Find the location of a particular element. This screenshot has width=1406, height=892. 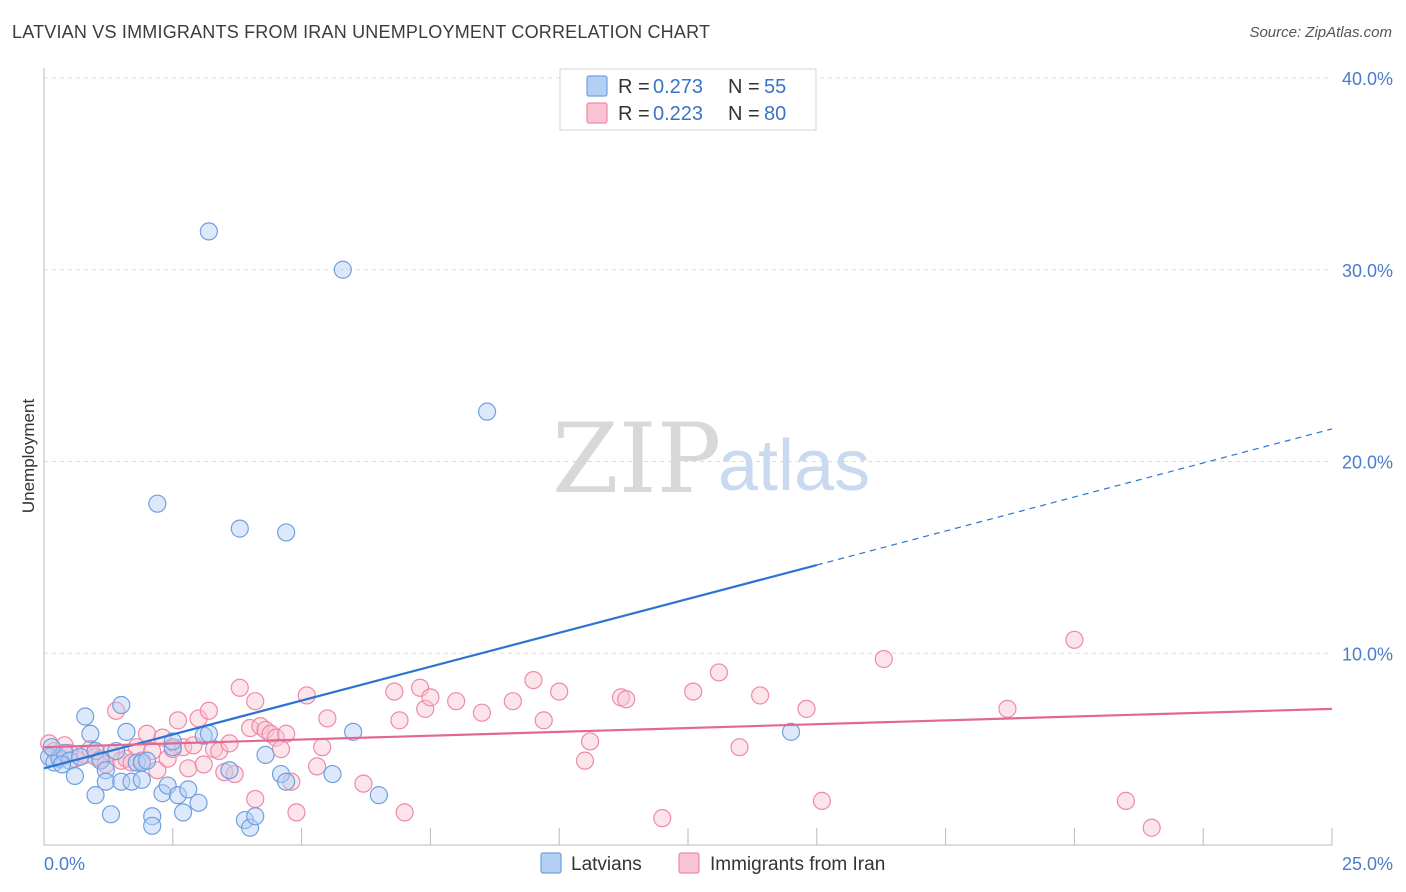

bottom-legend-label-iran: Immigrants from Iran is located at coordinates (797, 864).